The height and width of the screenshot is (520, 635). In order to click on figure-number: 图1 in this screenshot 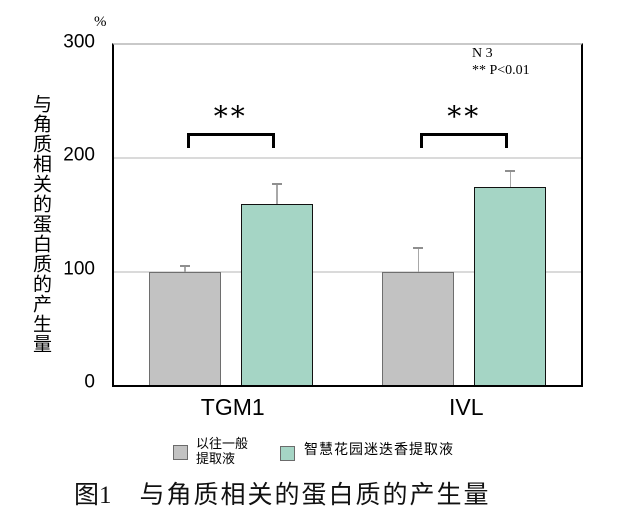, I will do `click(93, 495)`.